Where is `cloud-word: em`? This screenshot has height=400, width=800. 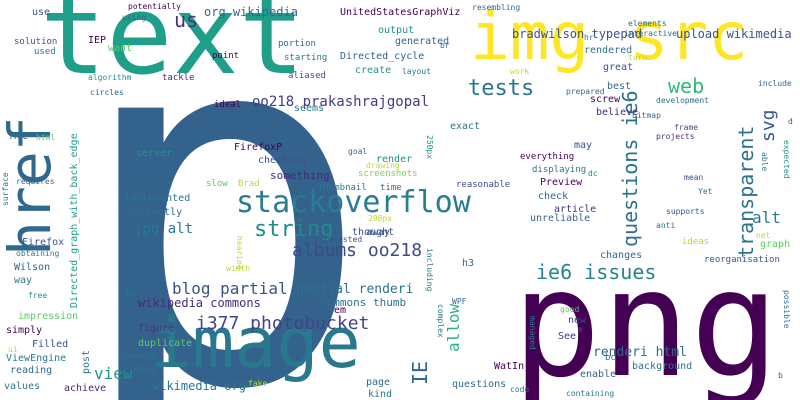 cloud-word: em is located at coordinates (340, 310).